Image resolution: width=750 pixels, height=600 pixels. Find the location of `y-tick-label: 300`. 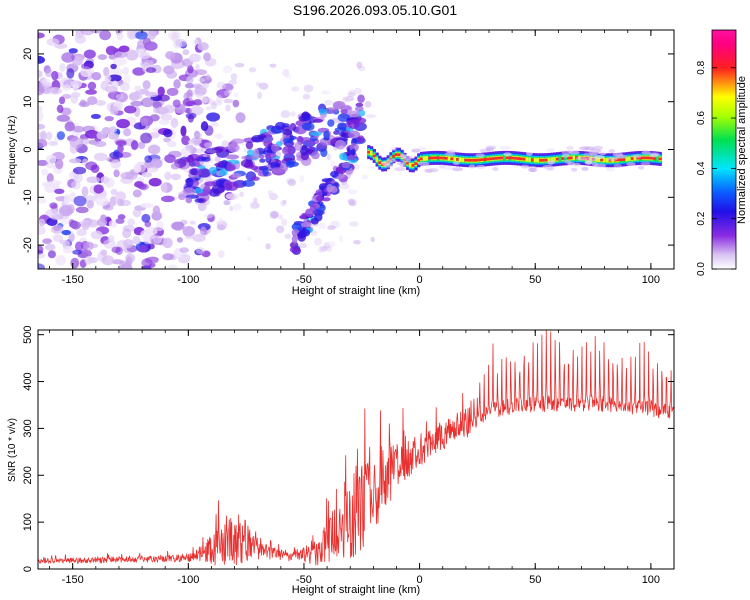

y-tick-label: 300 is located at coordinates (28, 428).